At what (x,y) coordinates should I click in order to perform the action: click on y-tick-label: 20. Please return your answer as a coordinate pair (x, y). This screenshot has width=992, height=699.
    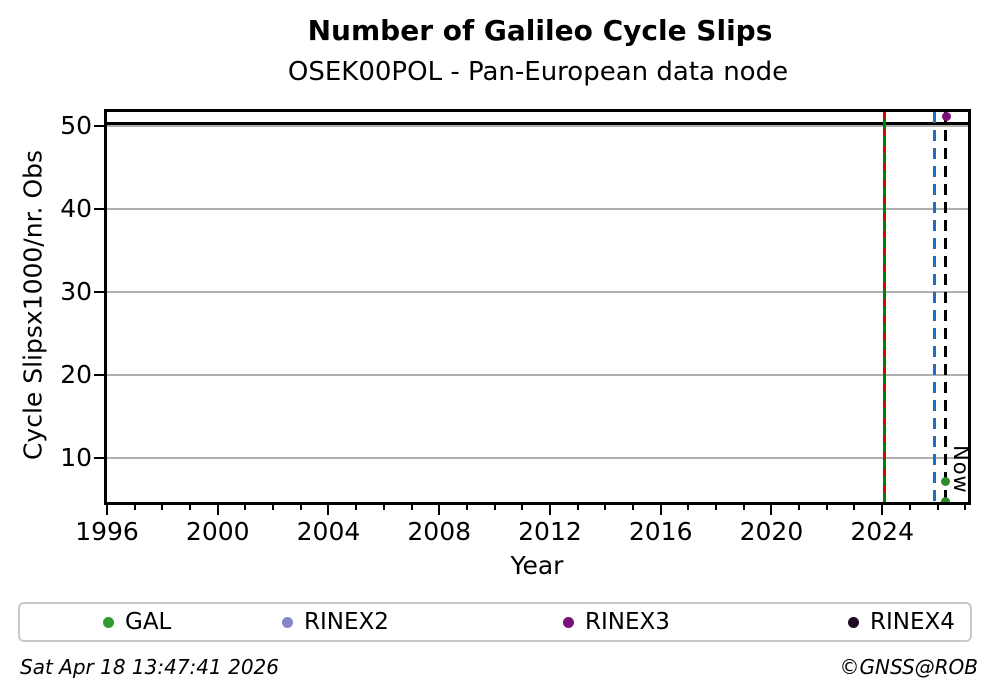
    Looking at the image, I should click on (76, 375).